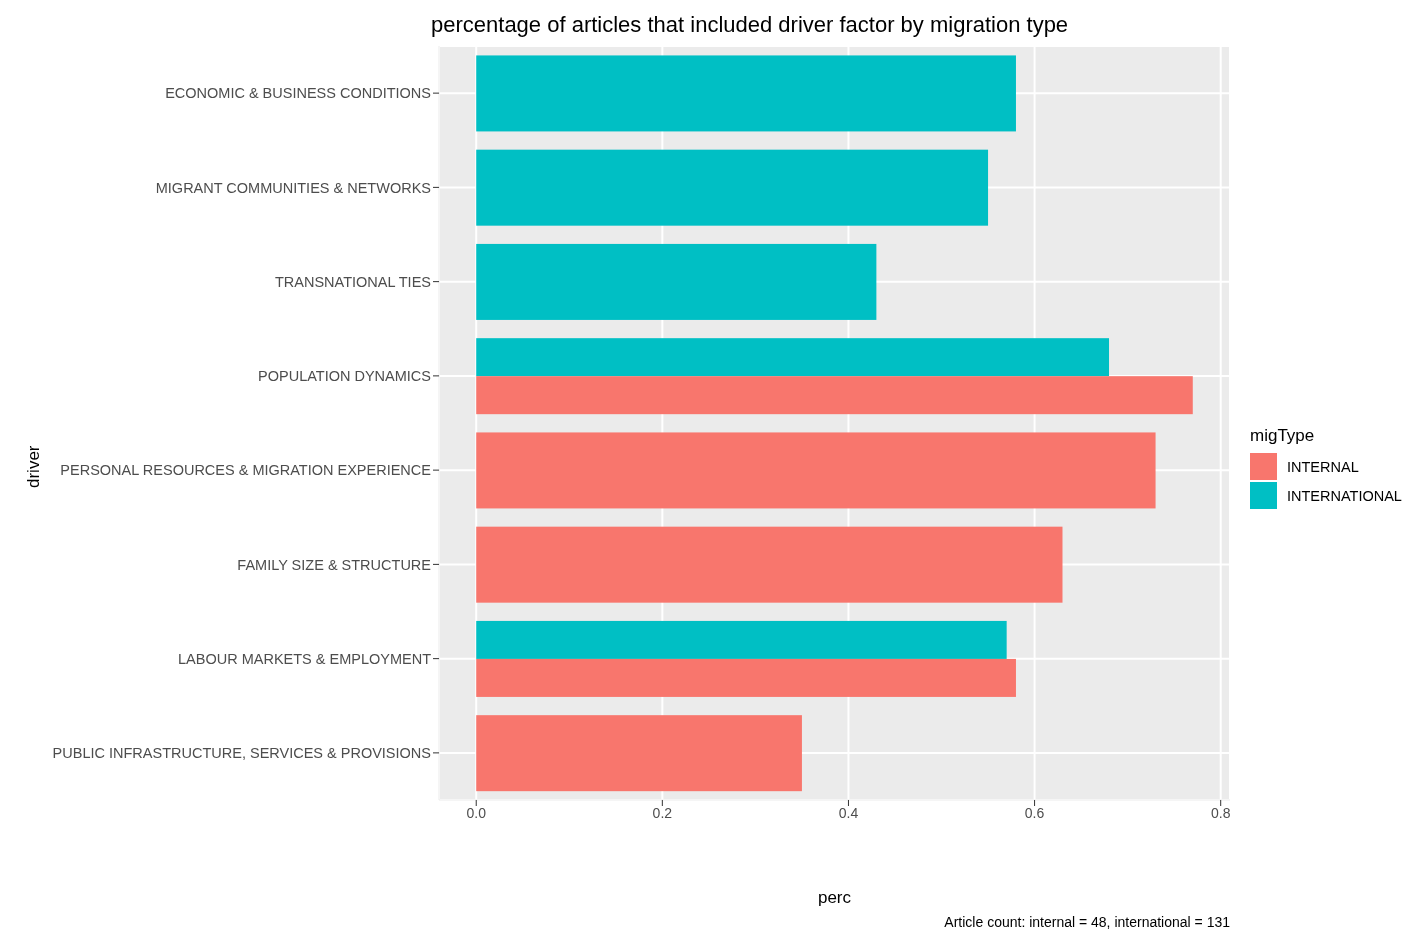 Image resolution: width=1409 pixels, height=946 pixels. I want to click on y-tick-label: TRANSNATIONAL TIES, so click(352, 281).